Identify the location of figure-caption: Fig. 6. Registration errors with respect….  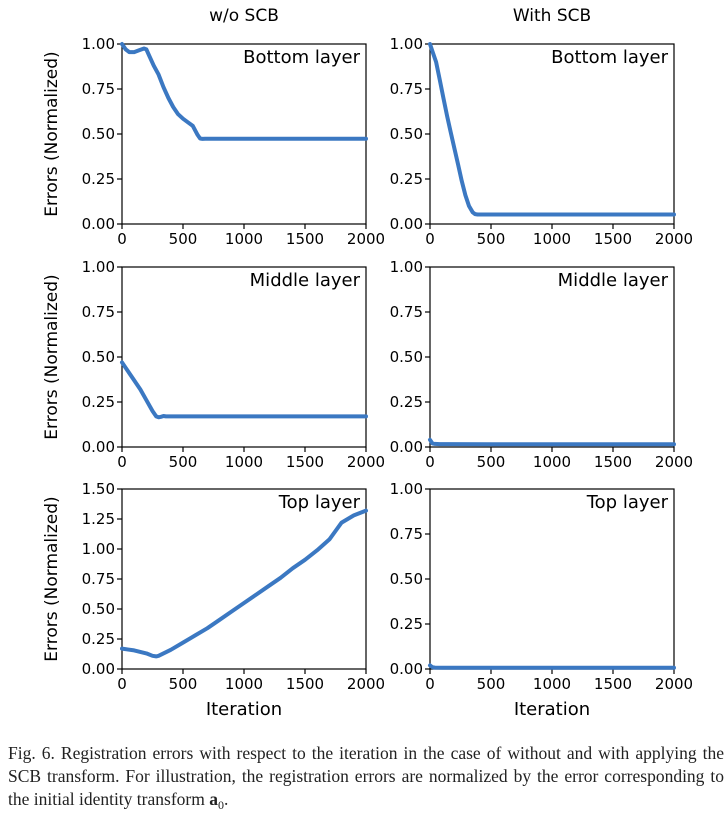
(366, 779).